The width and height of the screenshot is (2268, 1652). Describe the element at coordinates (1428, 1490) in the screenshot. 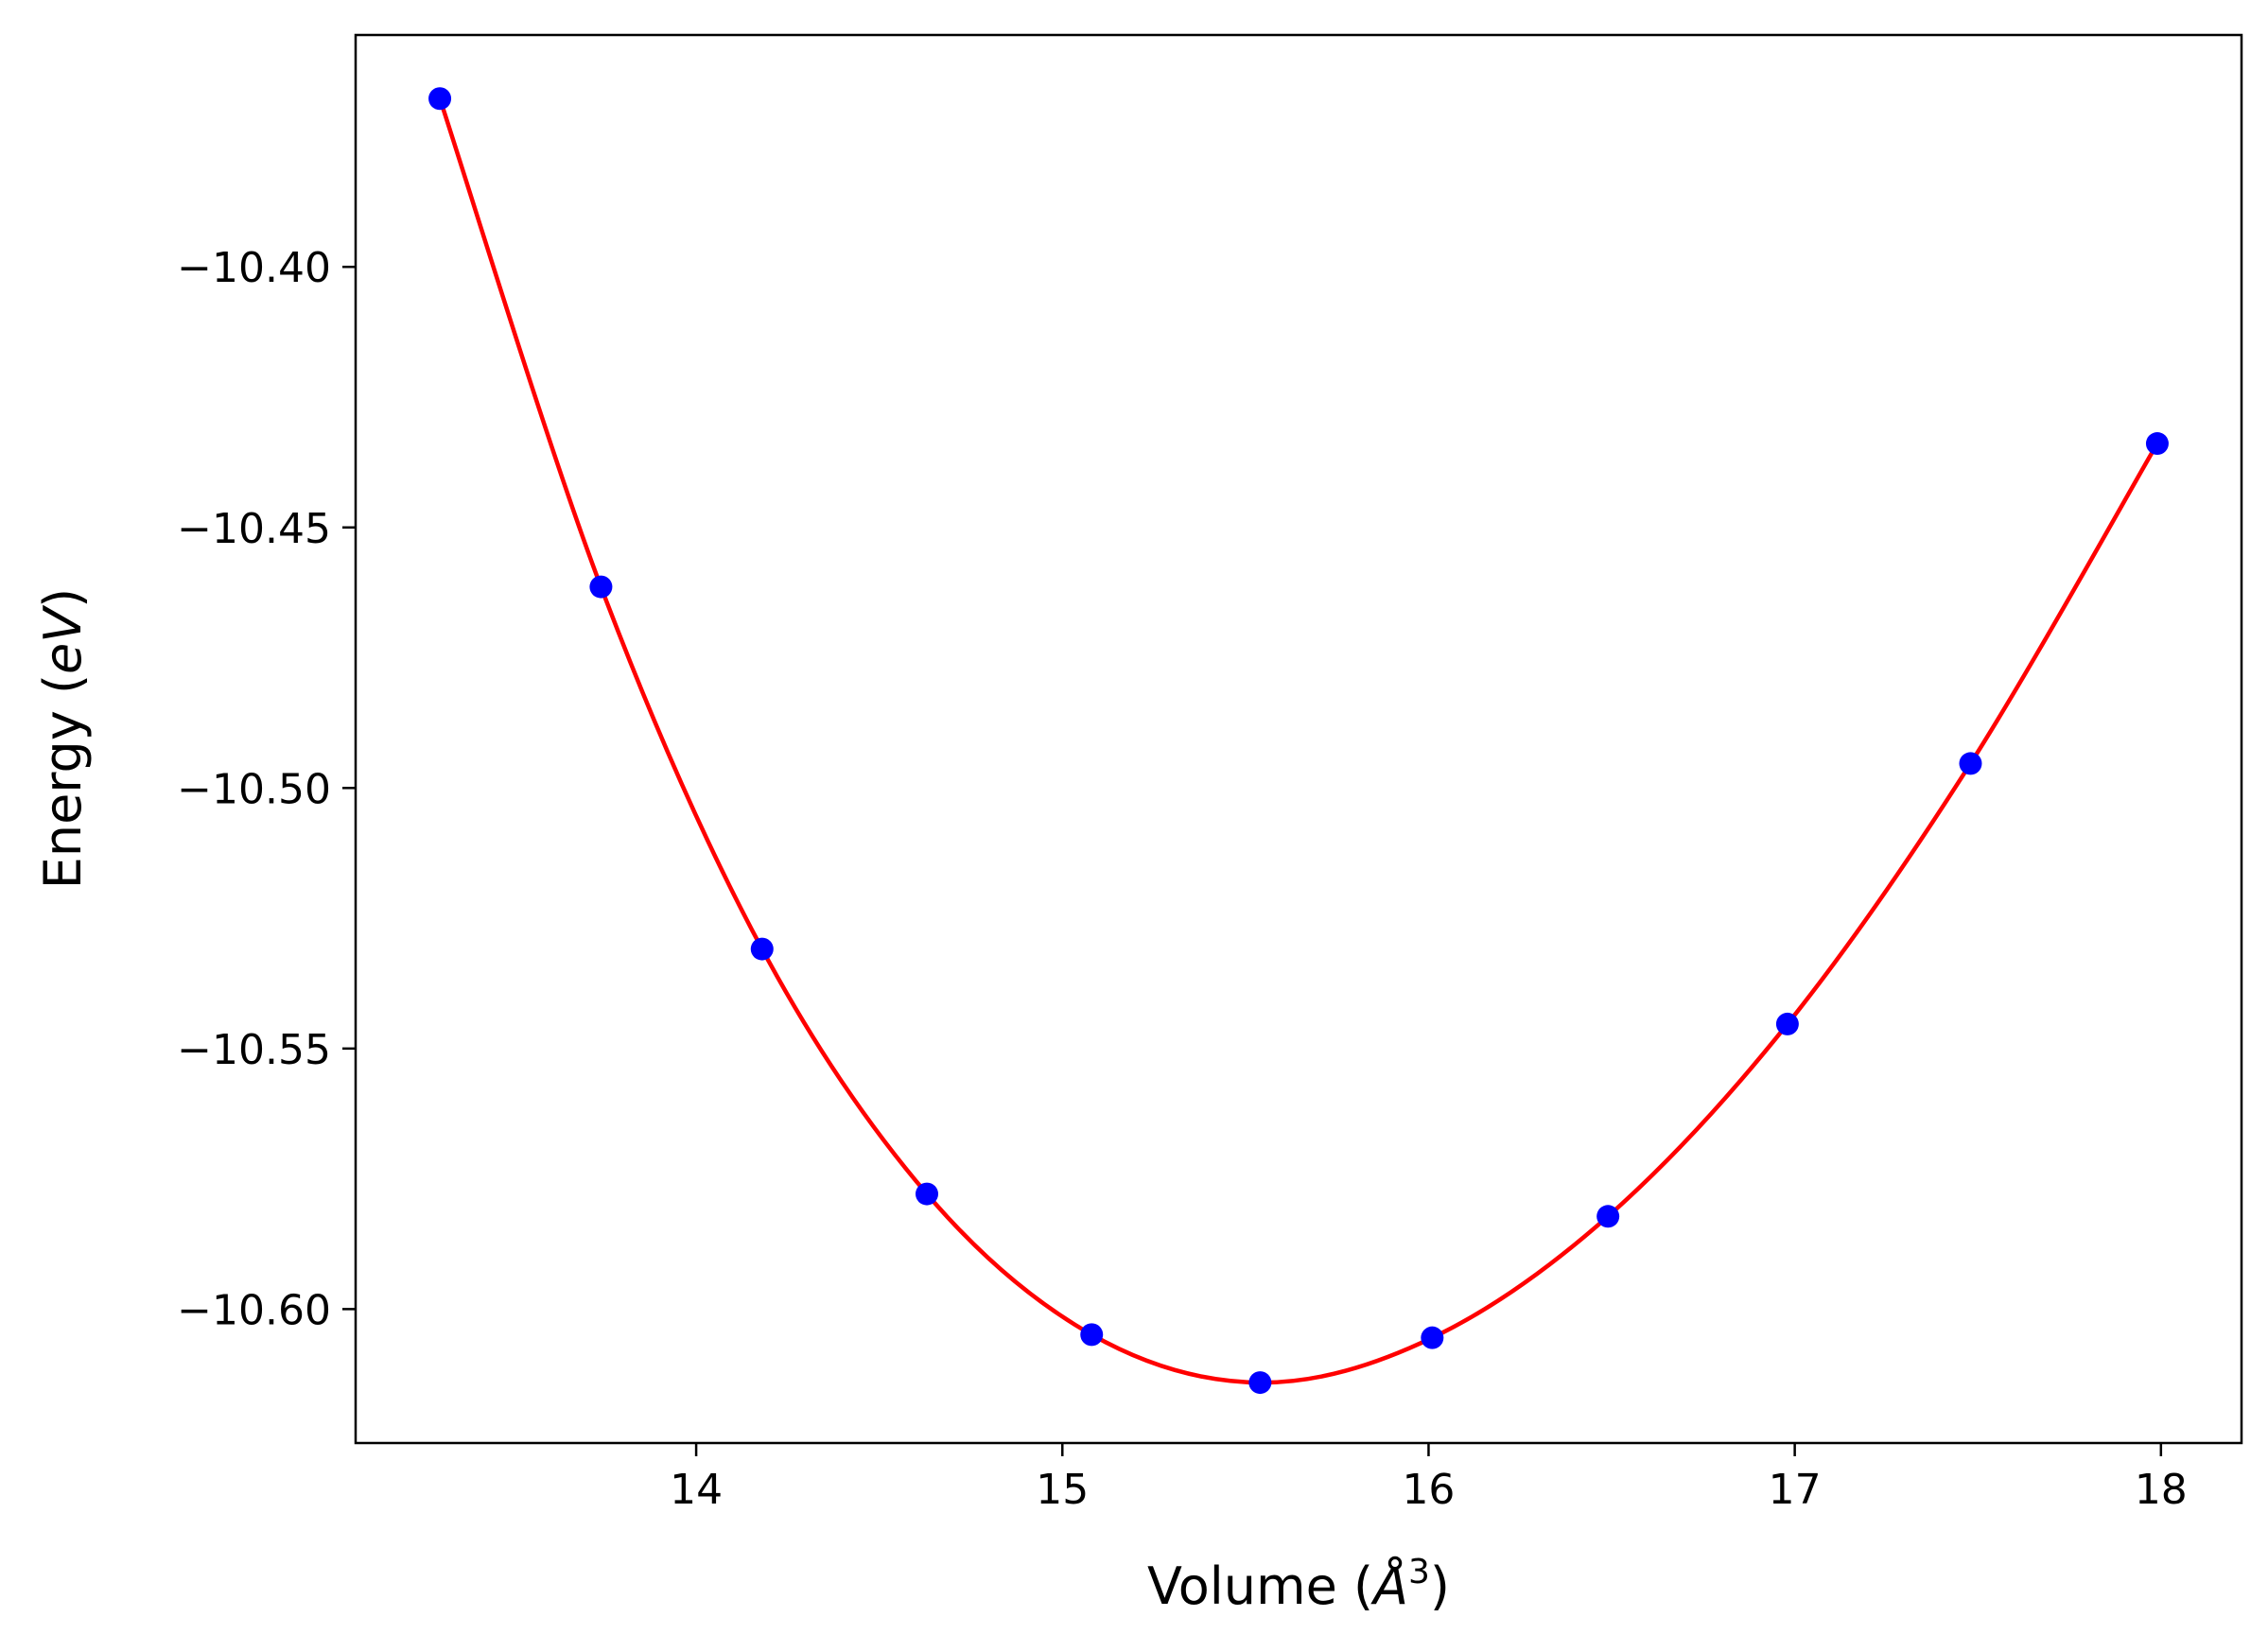

I see `x-tick-label: 16` at that location.